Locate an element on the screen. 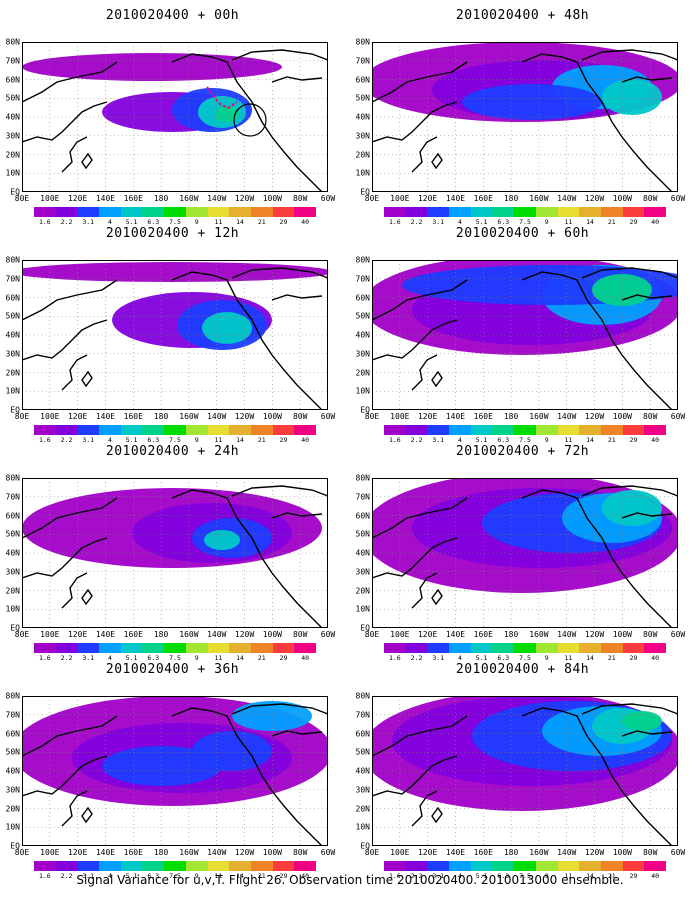 The height and width of the screenshot is (900, 700). colorbar-tick-label: 40 is located at coordinates (305, 440).